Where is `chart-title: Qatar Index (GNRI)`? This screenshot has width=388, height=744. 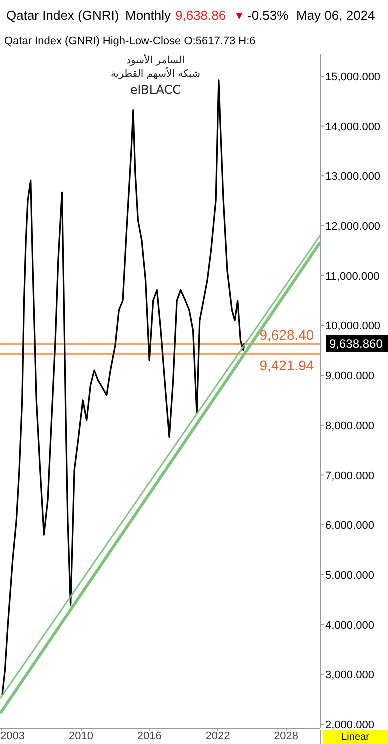
chart-title: Qatar Index (GNRI) is located at coordinates (63, 15).